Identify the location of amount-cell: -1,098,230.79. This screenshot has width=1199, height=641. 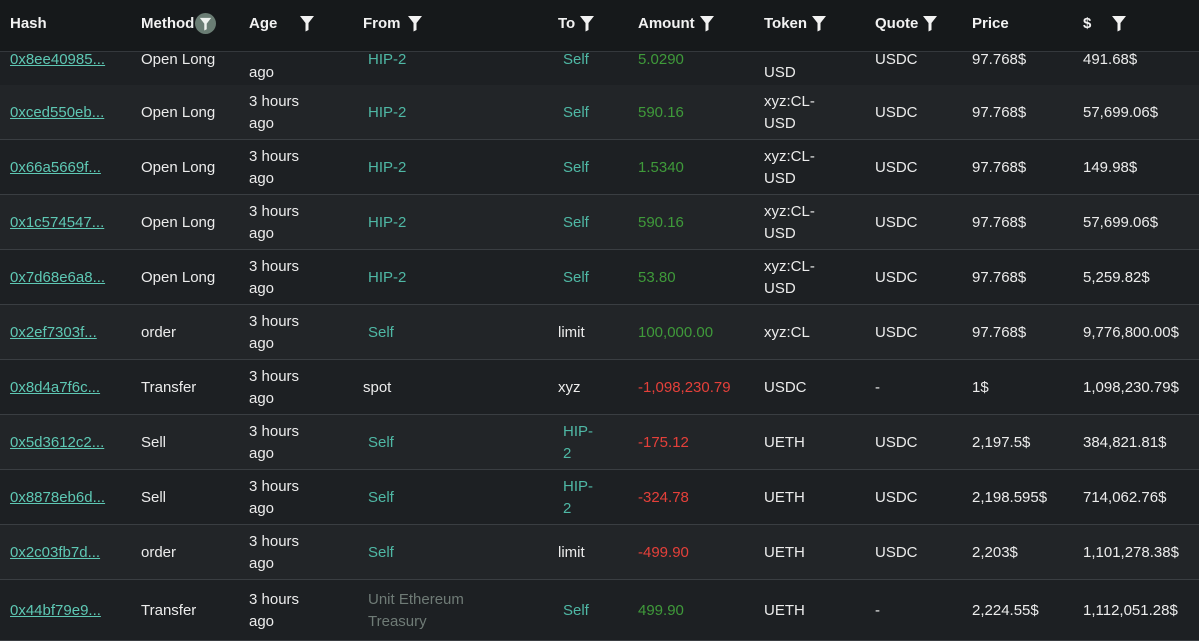
(684, 387).